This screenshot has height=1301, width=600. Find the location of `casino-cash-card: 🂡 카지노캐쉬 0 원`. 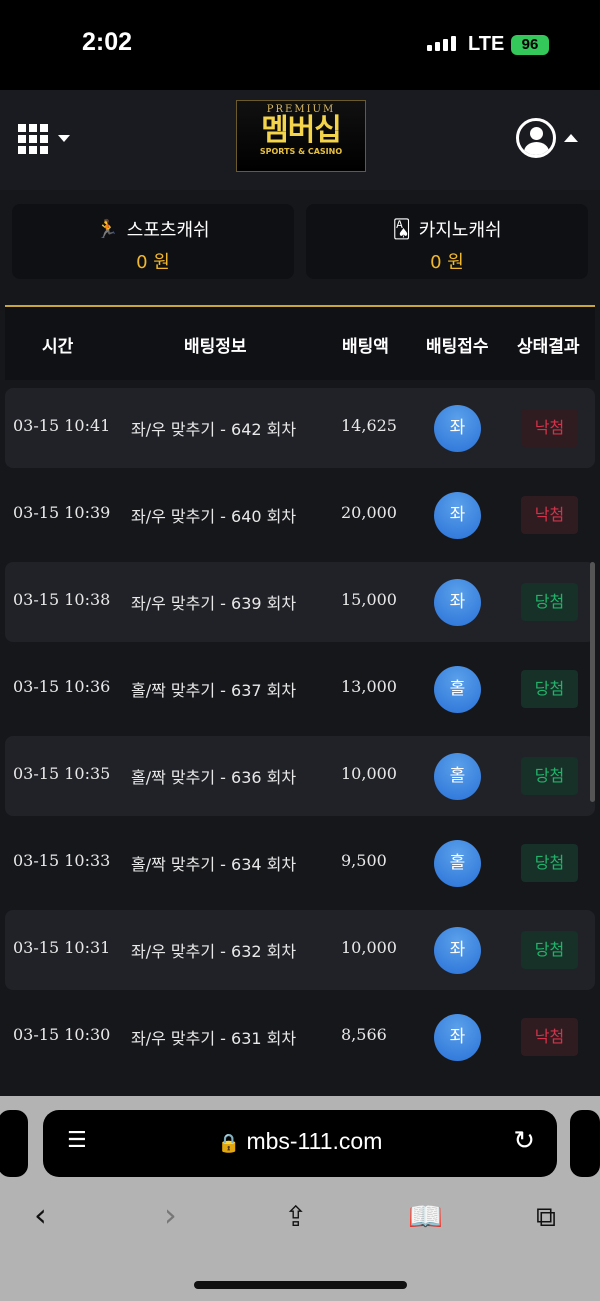

casino-cash-card: 🂡 카지노캐쉬 0 원 is located at coordinates (447, 241).